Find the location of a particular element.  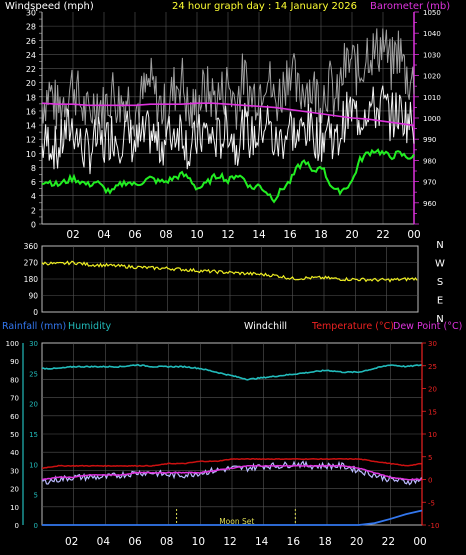

y-tick-left: 10 is located at coordinates (31, 154).